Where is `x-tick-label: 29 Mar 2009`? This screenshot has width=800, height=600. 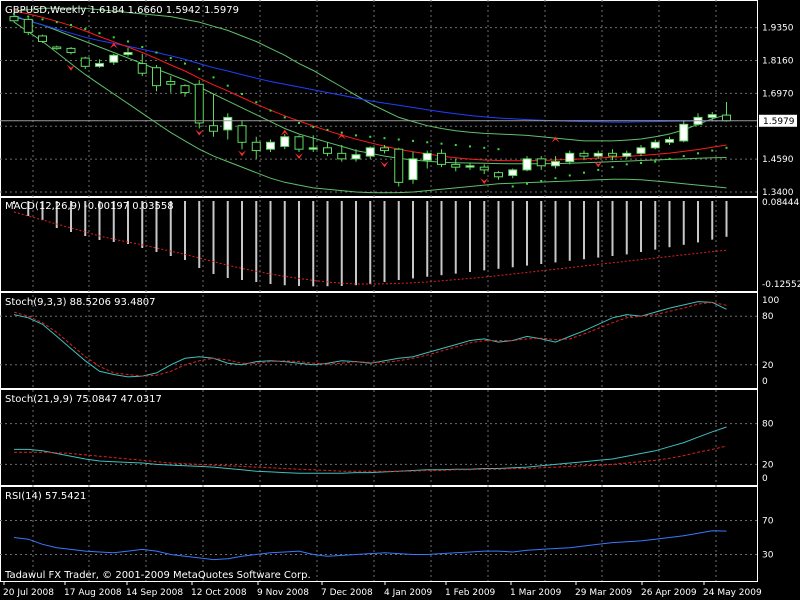
x-tick-label: 29 Mar 2009 is located at coordinates (603, 593).